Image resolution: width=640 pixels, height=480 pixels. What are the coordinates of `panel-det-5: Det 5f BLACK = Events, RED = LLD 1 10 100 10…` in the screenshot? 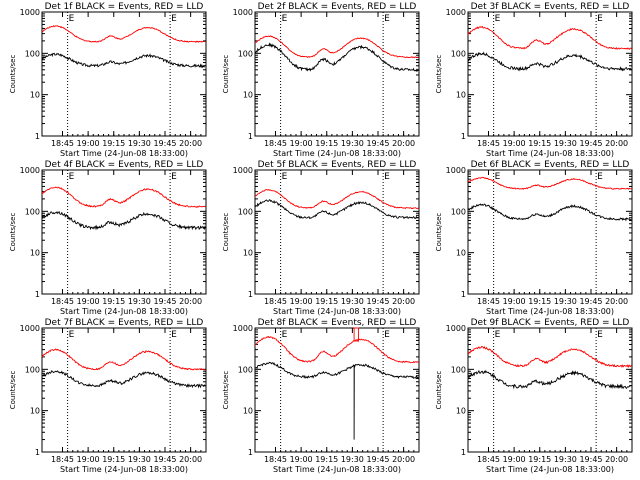 It's located at (321, 238).